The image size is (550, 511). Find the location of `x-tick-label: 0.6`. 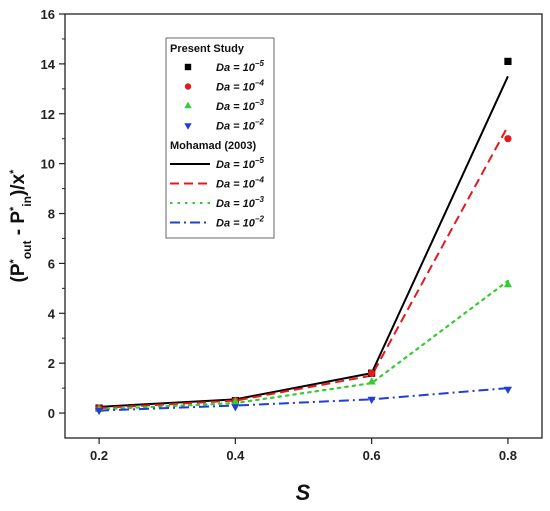

x-tick-label: 0.6 is located at coordinates (372, 455).